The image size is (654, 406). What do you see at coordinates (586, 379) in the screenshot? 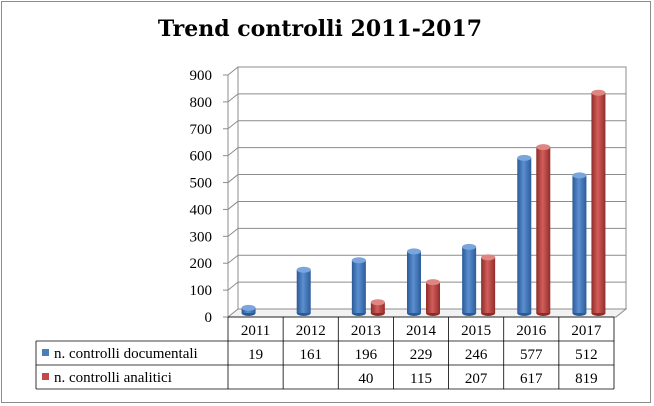
I see `data-label: 819` at bounding box center [586, 379].